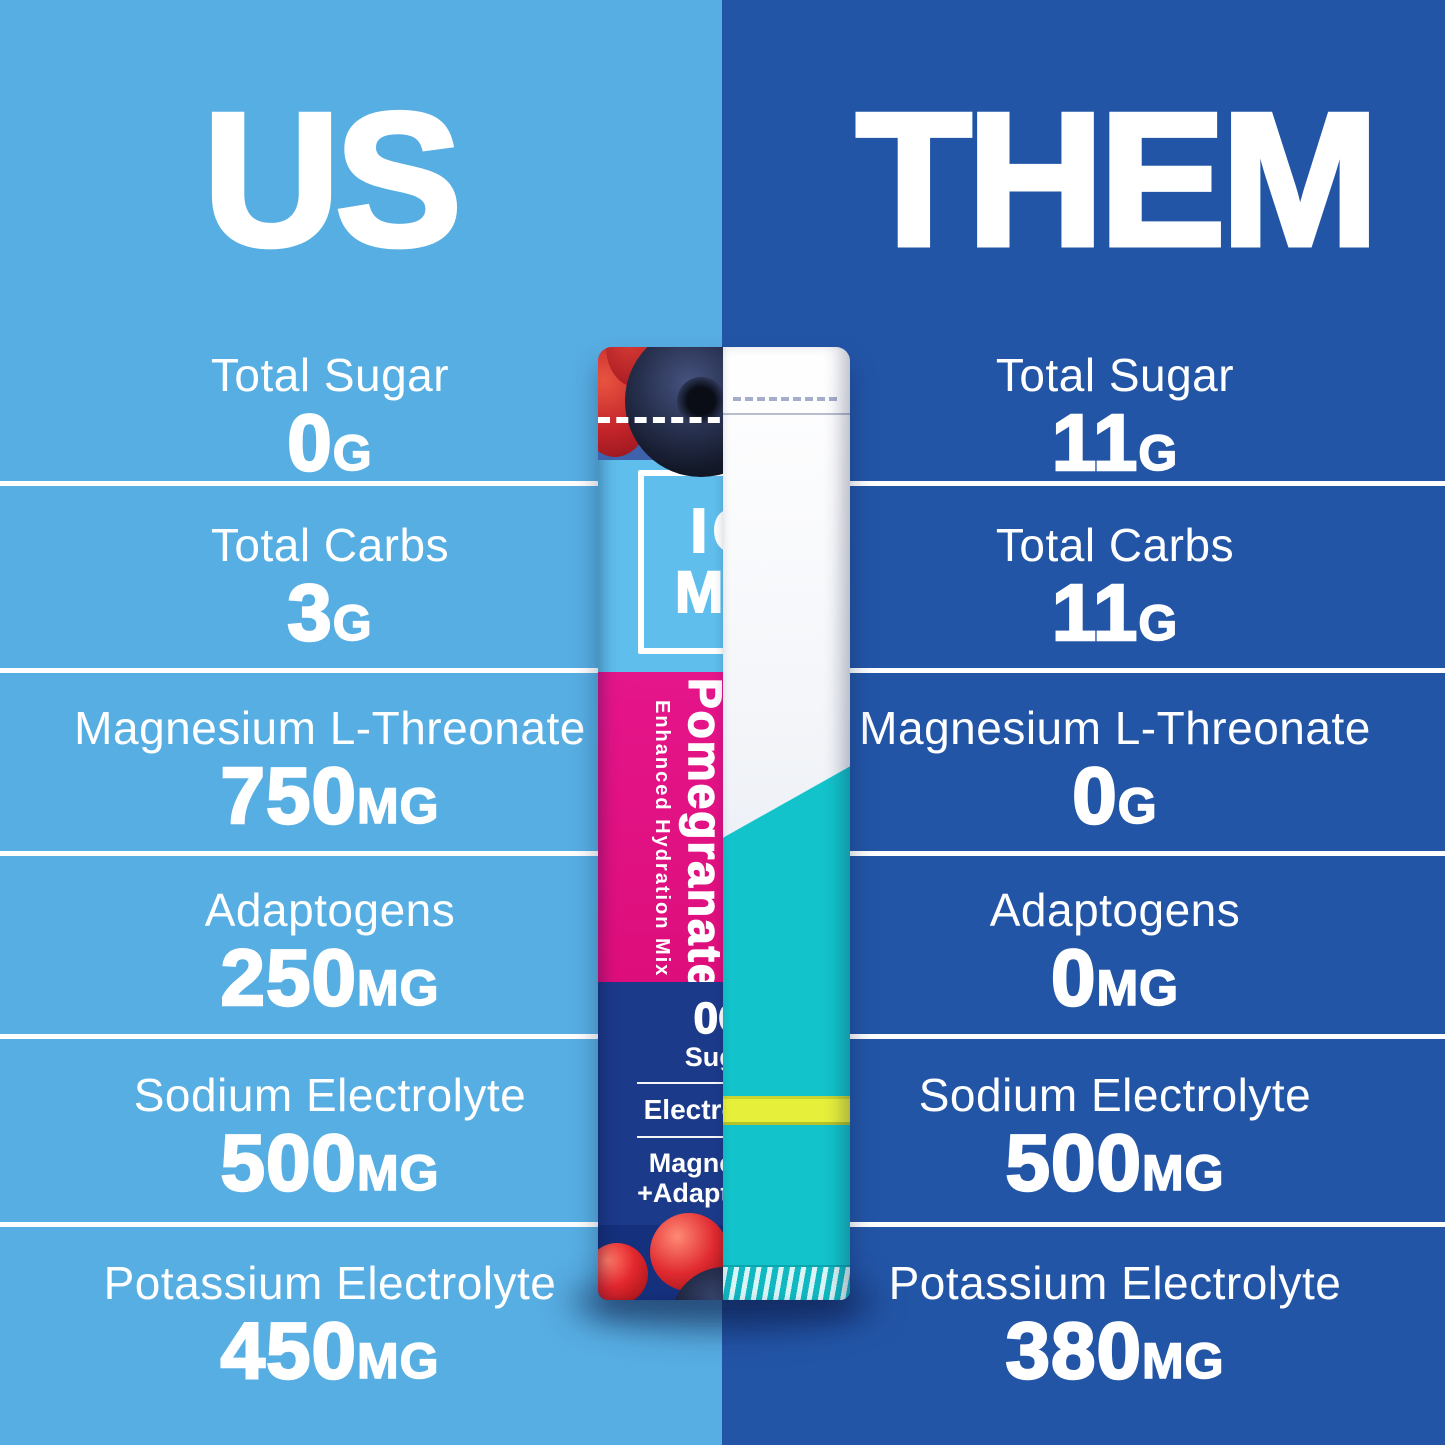 This screenshot has width=1445, height=1445. Describe the element at coordinates (700, 834) in the screenshot. I see `flavor-vertical-text: Pomegranate` at that location.